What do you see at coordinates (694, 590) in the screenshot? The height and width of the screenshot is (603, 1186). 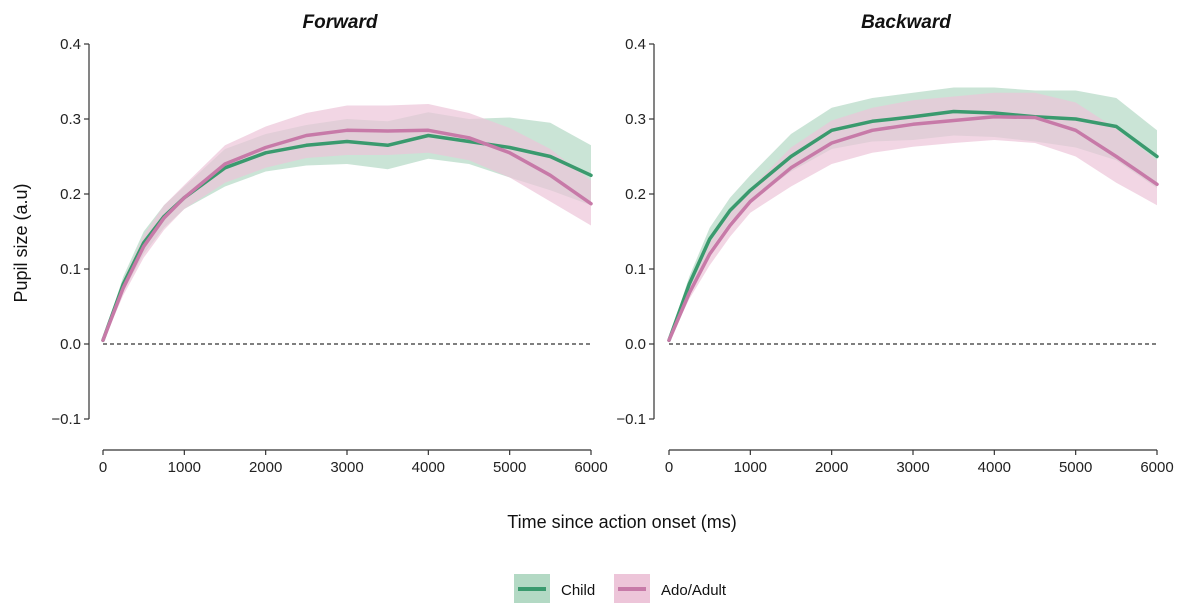 I see `legend-label-ado-adult: Ado/Adult` at bounding box center [694, 590].